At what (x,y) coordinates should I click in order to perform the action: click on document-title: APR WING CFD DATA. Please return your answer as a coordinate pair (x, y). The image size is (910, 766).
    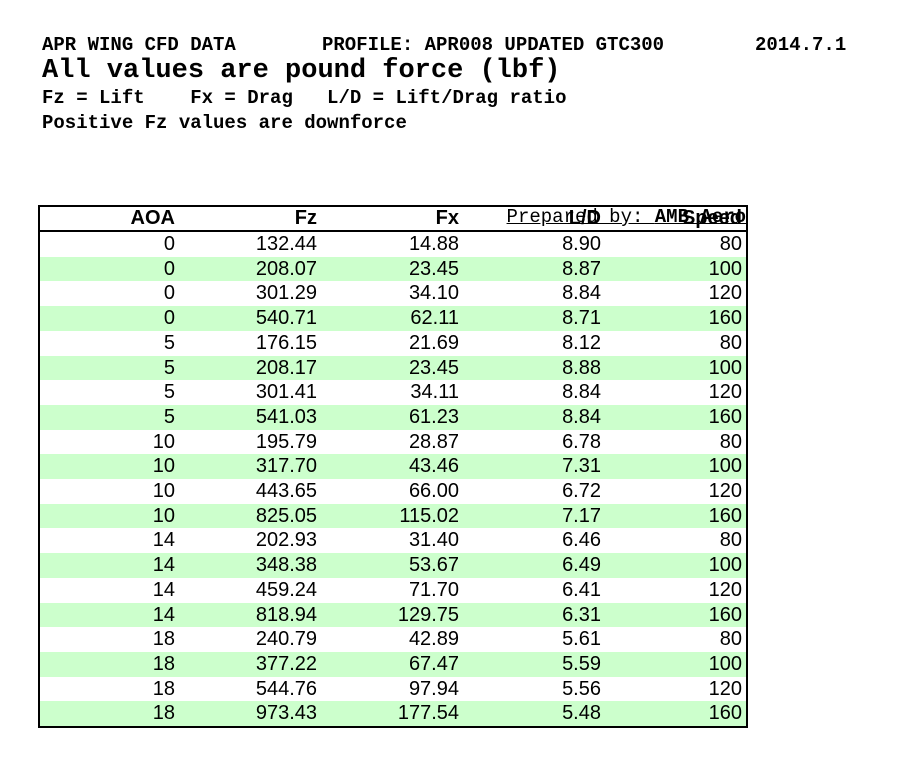
    Looking at the image, I should click on (139, 45).